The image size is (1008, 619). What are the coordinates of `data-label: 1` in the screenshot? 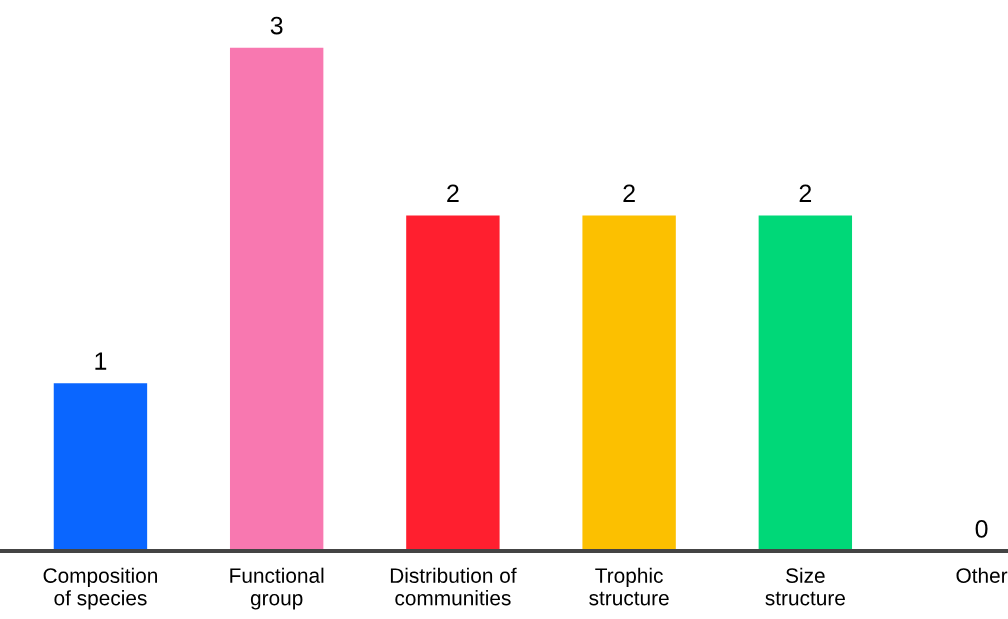 It's located at (101, 361).